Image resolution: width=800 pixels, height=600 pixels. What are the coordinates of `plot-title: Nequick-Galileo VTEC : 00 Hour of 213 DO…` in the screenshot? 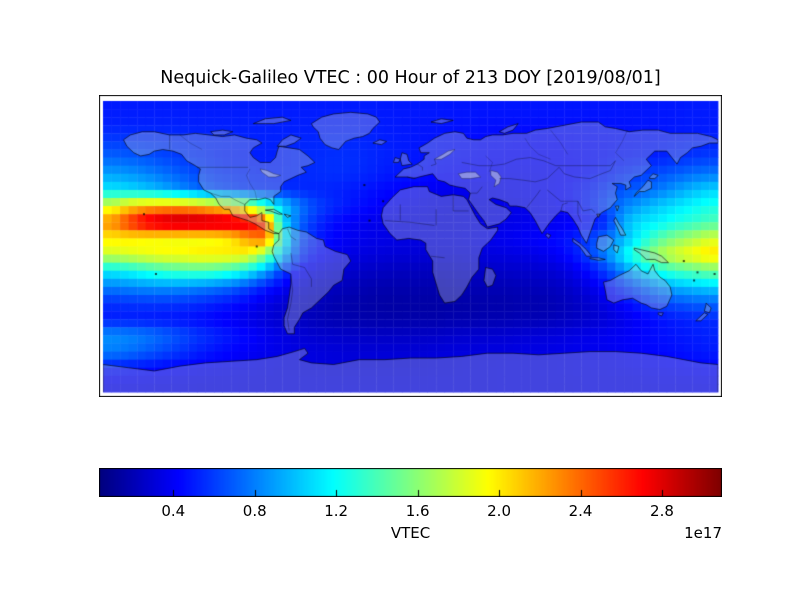 It's located at (410, 78).